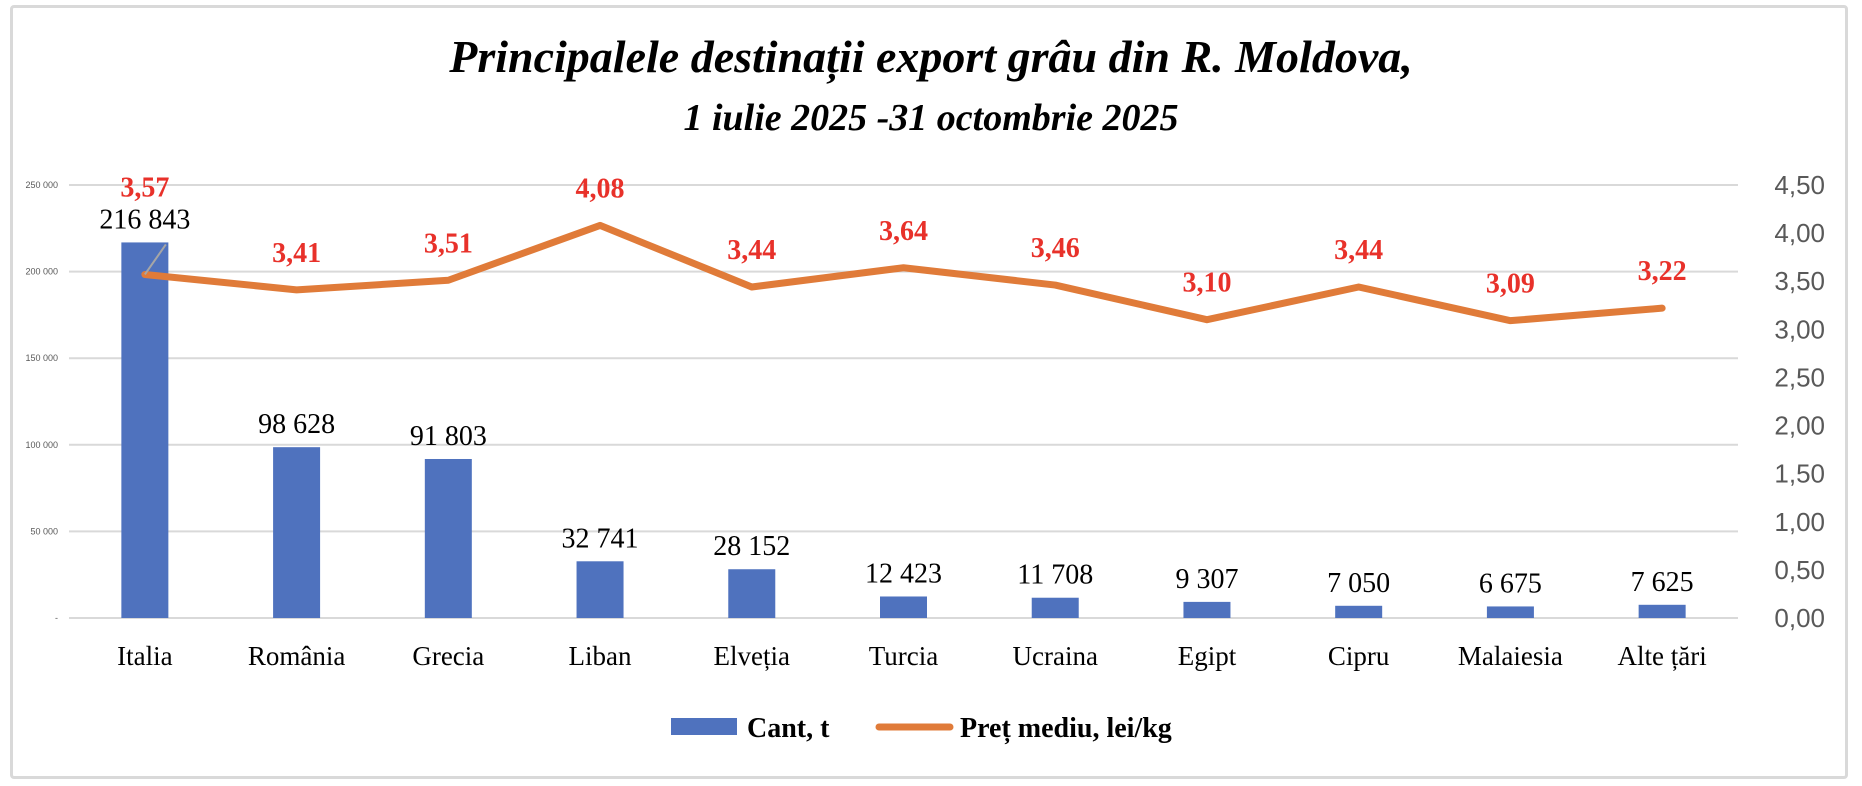 This screenshot has height=786, width=1862. Describe the element at coordinates (1662, 271) in the screenshot. I see `price-value-label: 3,22` at that location.